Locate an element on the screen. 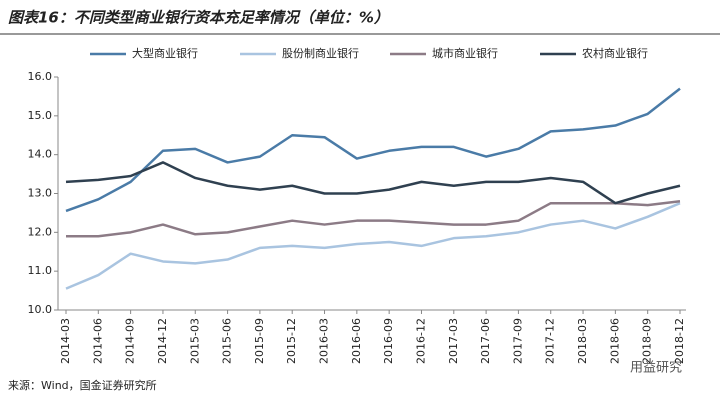  y-tick-label: 10.0 is located at coordinates (40, 309).